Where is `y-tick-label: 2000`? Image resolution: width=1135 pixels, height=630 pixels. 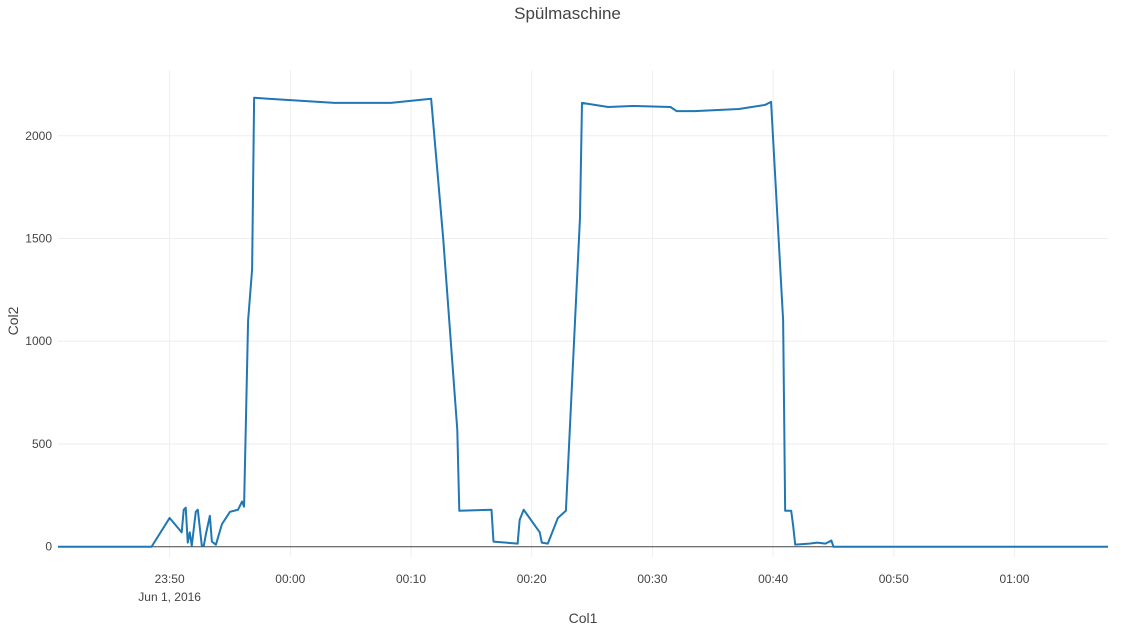
y-tick-label: 2000 is located at coordinates (38, 136).